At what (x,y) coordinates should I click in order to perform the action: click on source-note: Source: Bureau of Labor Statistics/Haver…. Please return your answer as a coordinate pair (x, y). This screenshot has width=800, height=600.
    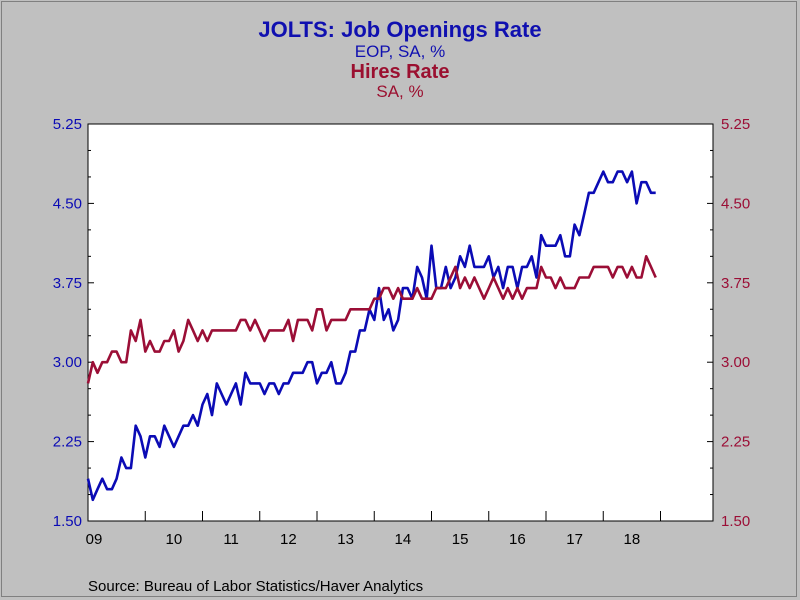
    Looking at the image, I should click on (256, 586).